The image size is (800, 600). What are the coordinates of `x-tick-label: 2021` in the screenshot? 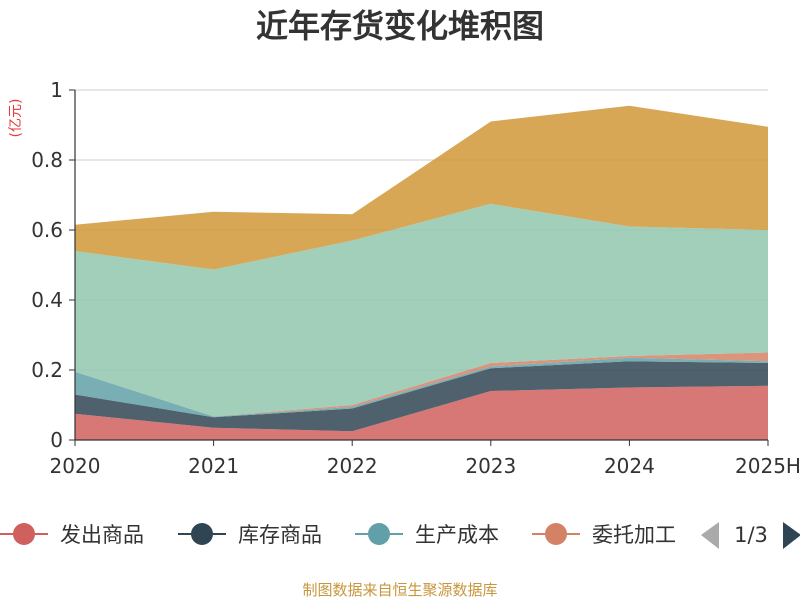 It's located at (213, 466).